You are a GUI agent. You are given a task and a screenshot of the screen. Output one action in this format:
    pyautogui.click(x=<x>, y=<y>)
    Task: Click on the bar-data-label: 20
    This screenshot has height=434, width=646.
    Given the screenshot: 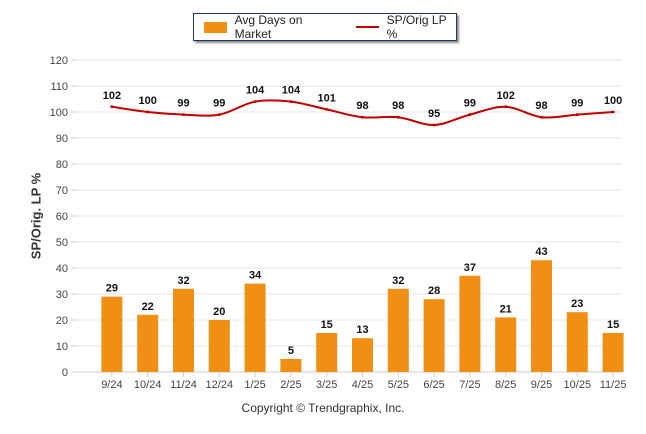 What is the action you would take?
    pyautogui.click(x=219, y=312)
    